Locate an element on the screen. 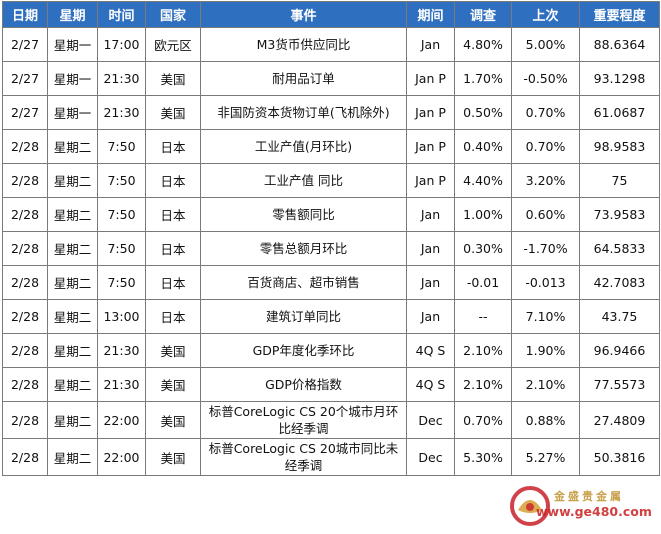 The height and width of the screenshot is (534, 661). cell-period: Dec is located at coordinates (430, 457).